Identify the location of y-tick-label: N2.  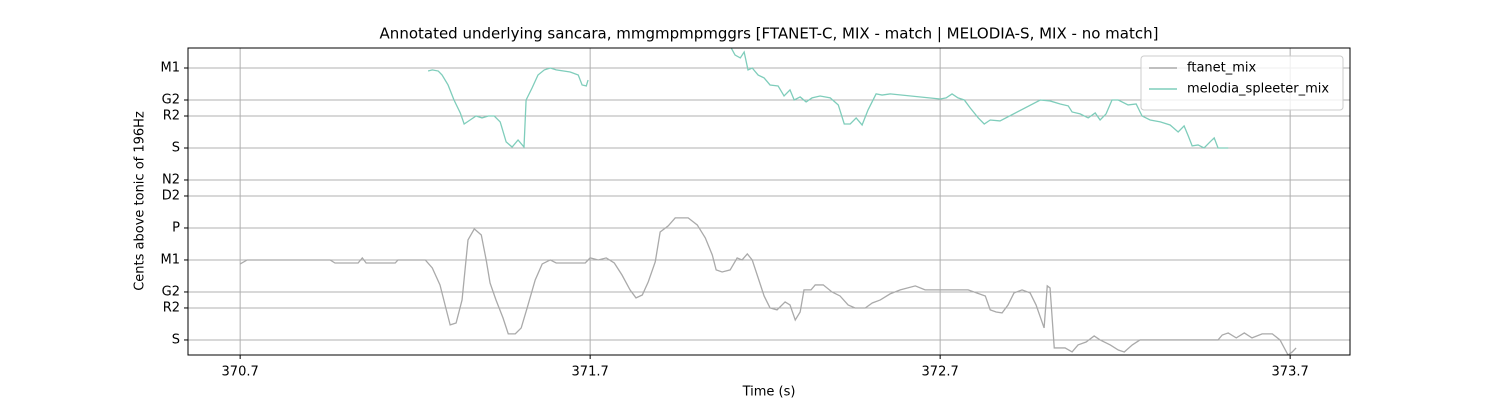
(171, 179).